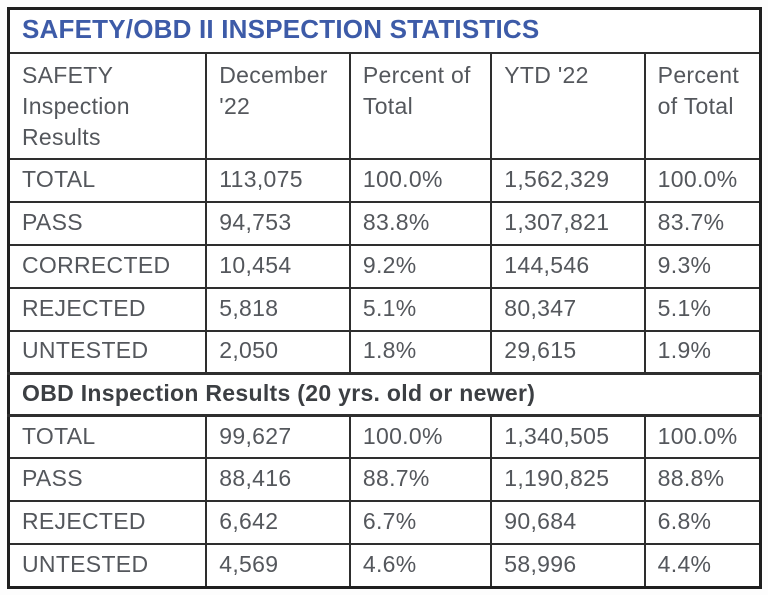  I want to click on cell-ytd-percent: 5.1%, so click(702, 309).